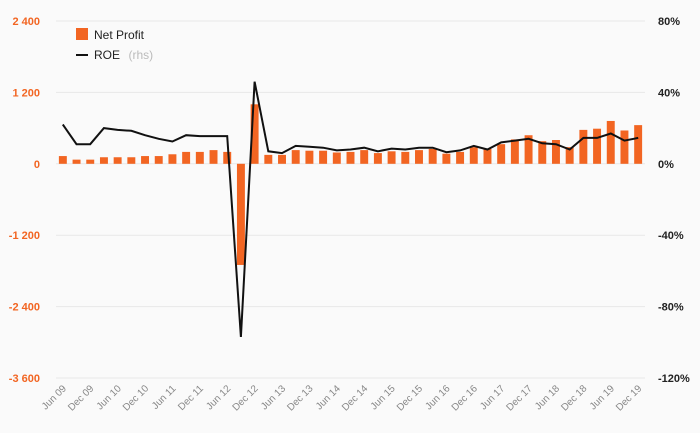 The image size is (700, 433). I want to click on right-tick-label: -40%, so click(671, 236).